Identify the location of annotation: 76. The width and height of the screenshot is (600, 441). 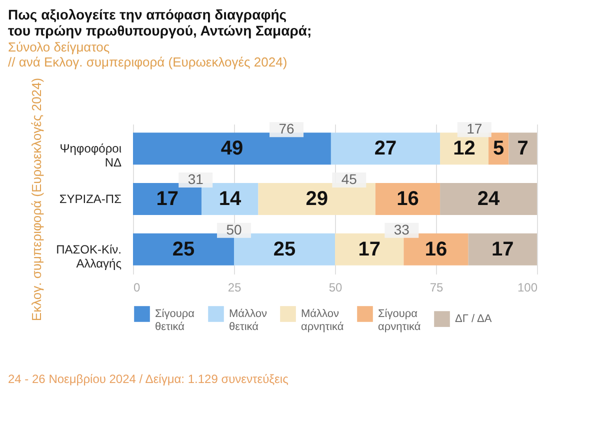
(286, 128).